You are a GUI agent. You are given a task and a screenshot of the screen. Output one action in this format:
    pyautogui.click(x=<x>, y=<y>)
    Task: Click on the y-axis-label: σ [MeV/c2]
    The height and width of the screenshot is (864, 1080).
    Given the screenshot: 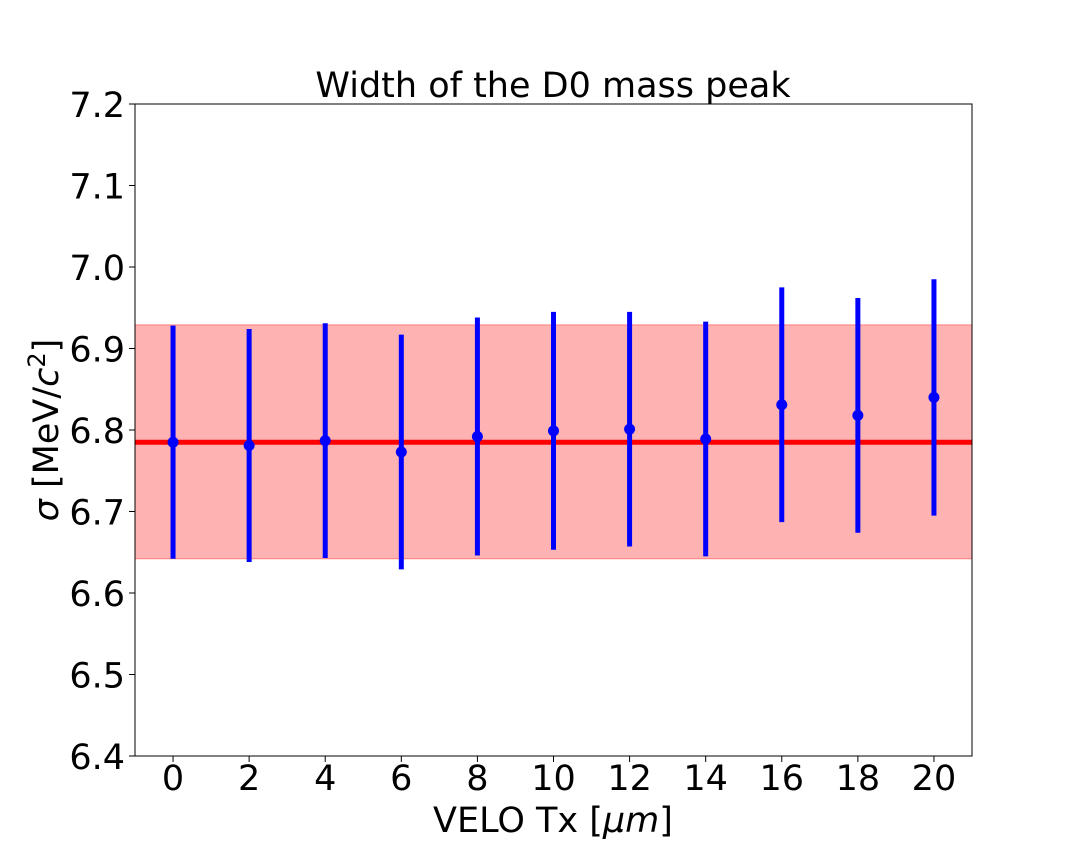 What is the action you would take?
    pyautogui.click(x=45, y=430)
    